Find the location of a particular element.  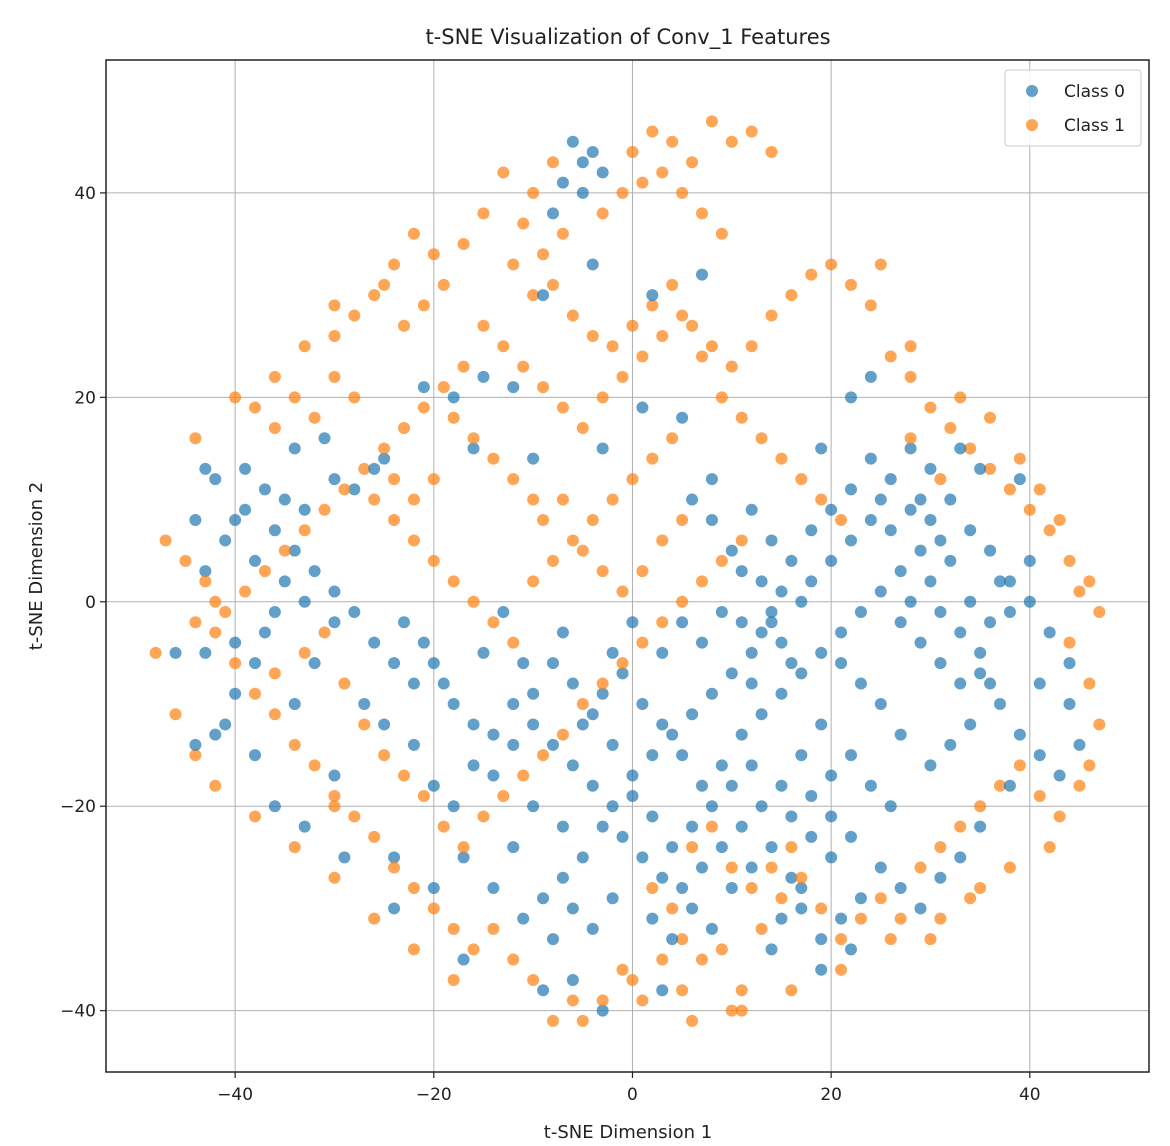

y-tick-label: −40 is located at coordinates (78, 1012).